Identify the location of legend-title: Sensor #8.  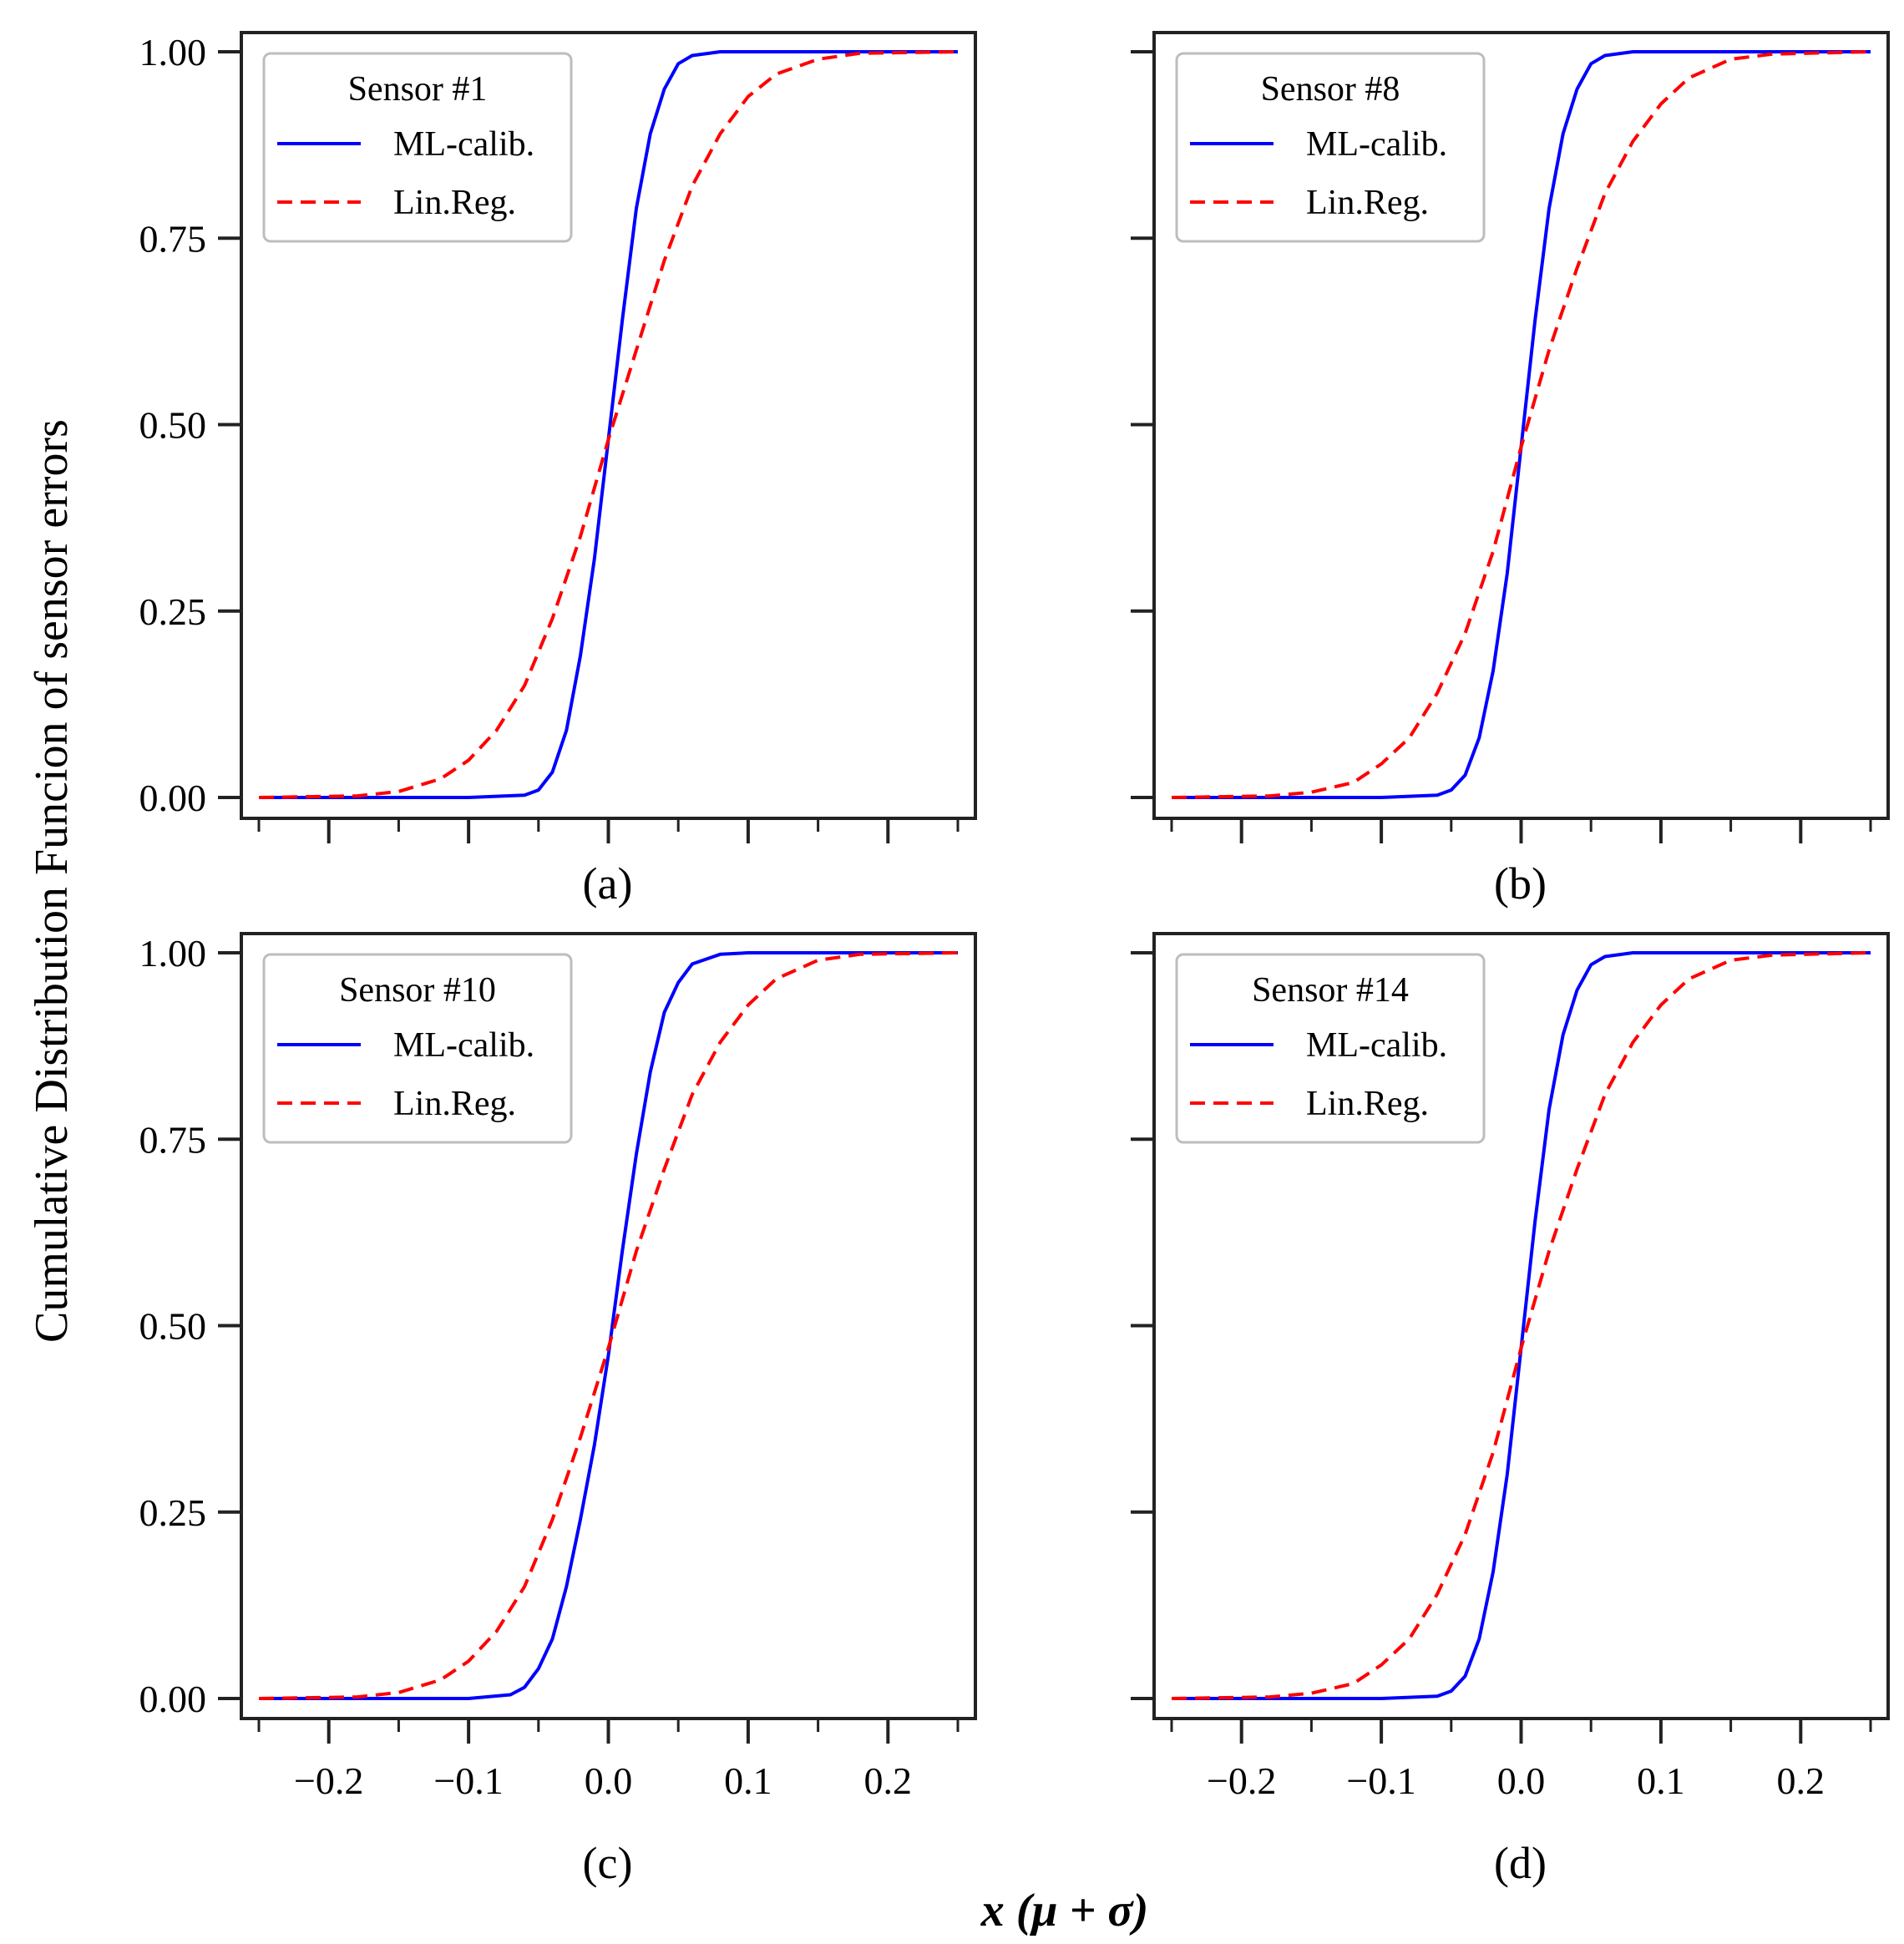
(1330, 89).